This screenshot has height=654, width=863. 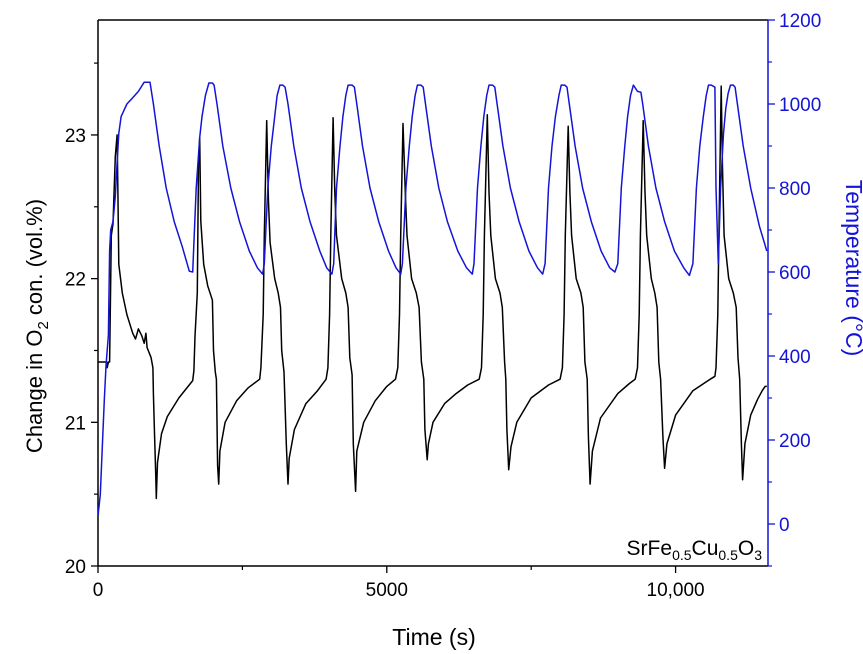 What do you see at coordinates (433, 637) in the screenshot?
I see `x-axis-label: Time (s)` at bounding box center [433, 637].